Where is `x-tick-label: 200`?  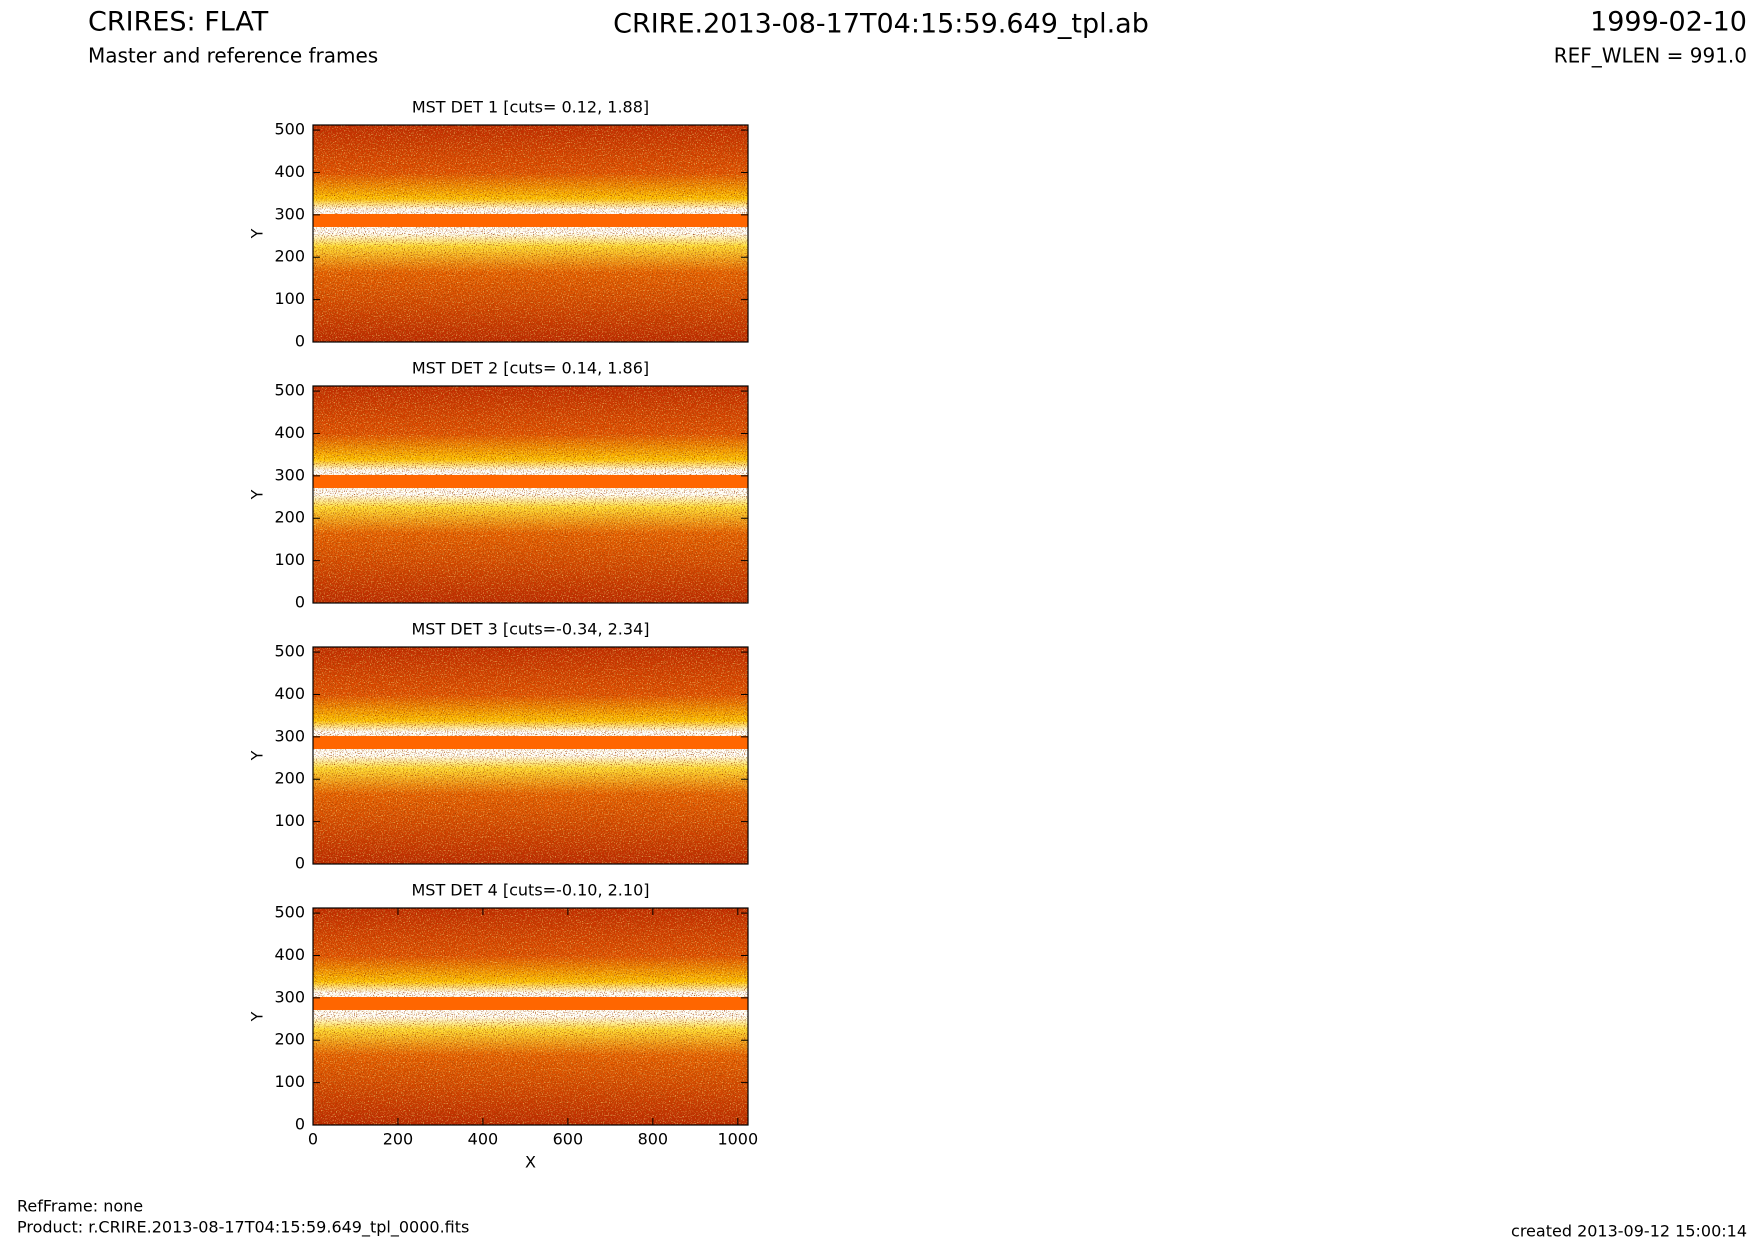
x-tick-label: 200 is located at coordinates (398, 1139).